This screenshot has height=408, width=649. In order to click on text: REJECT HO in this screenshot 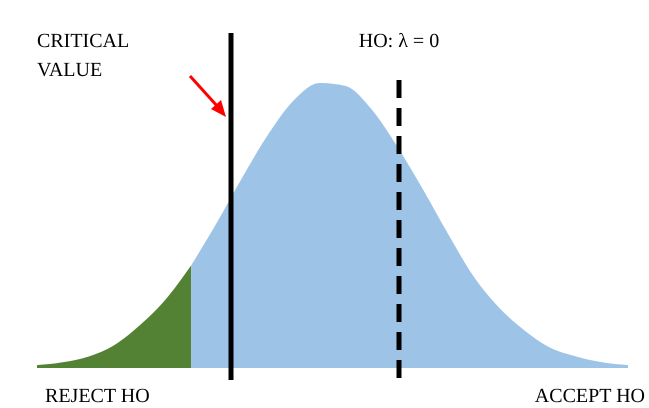, I will do `click(97, 396)`.